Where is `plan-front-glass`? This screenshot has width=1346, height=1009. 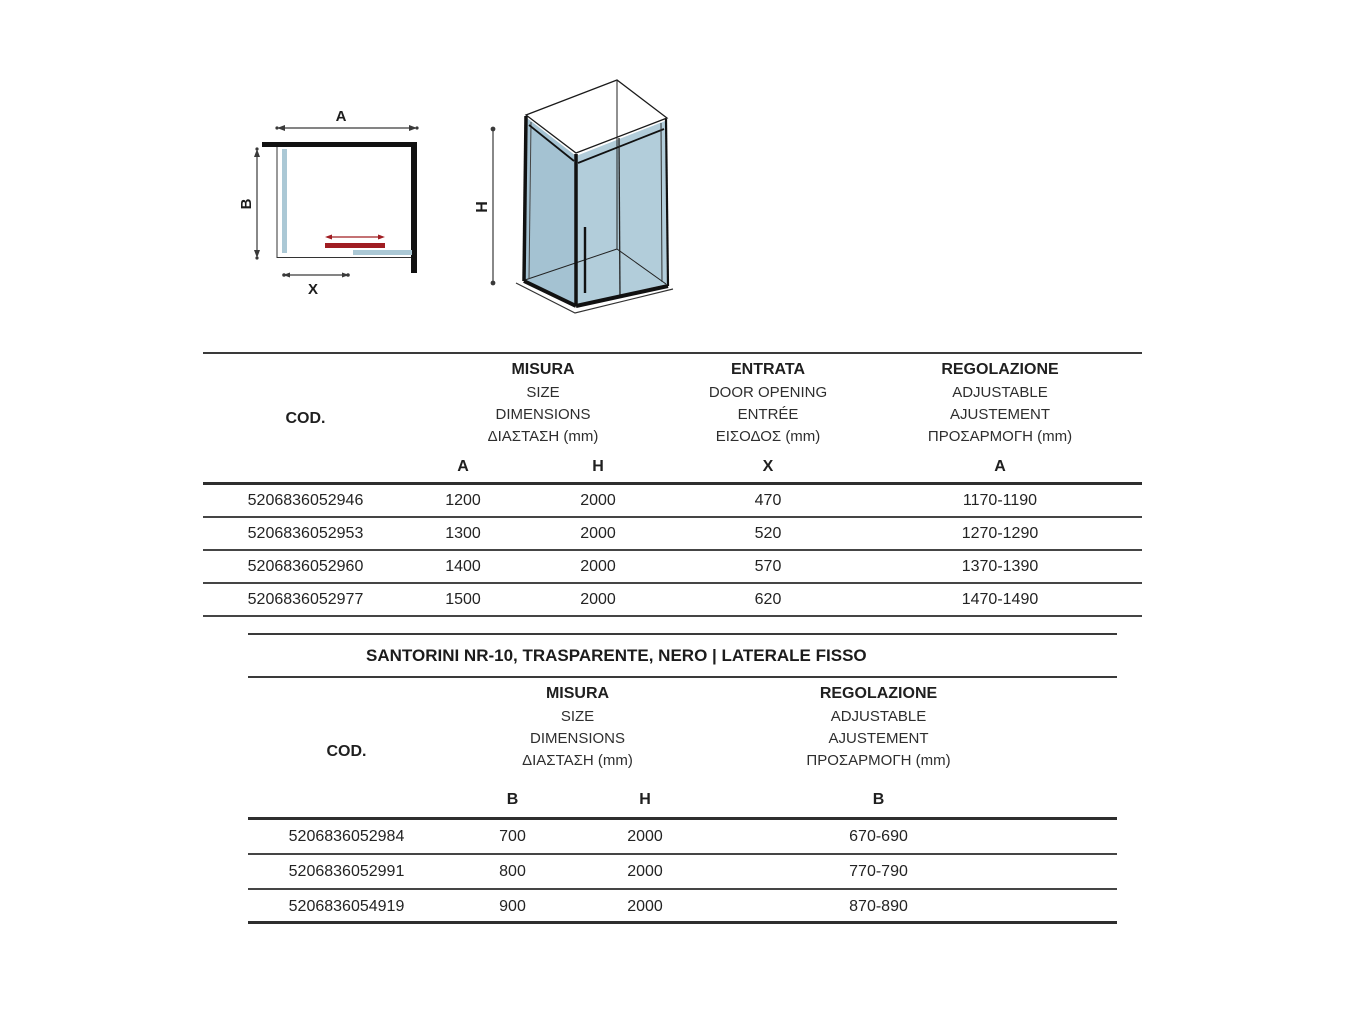 plan-front-glass is located at coordinates (382, 252).